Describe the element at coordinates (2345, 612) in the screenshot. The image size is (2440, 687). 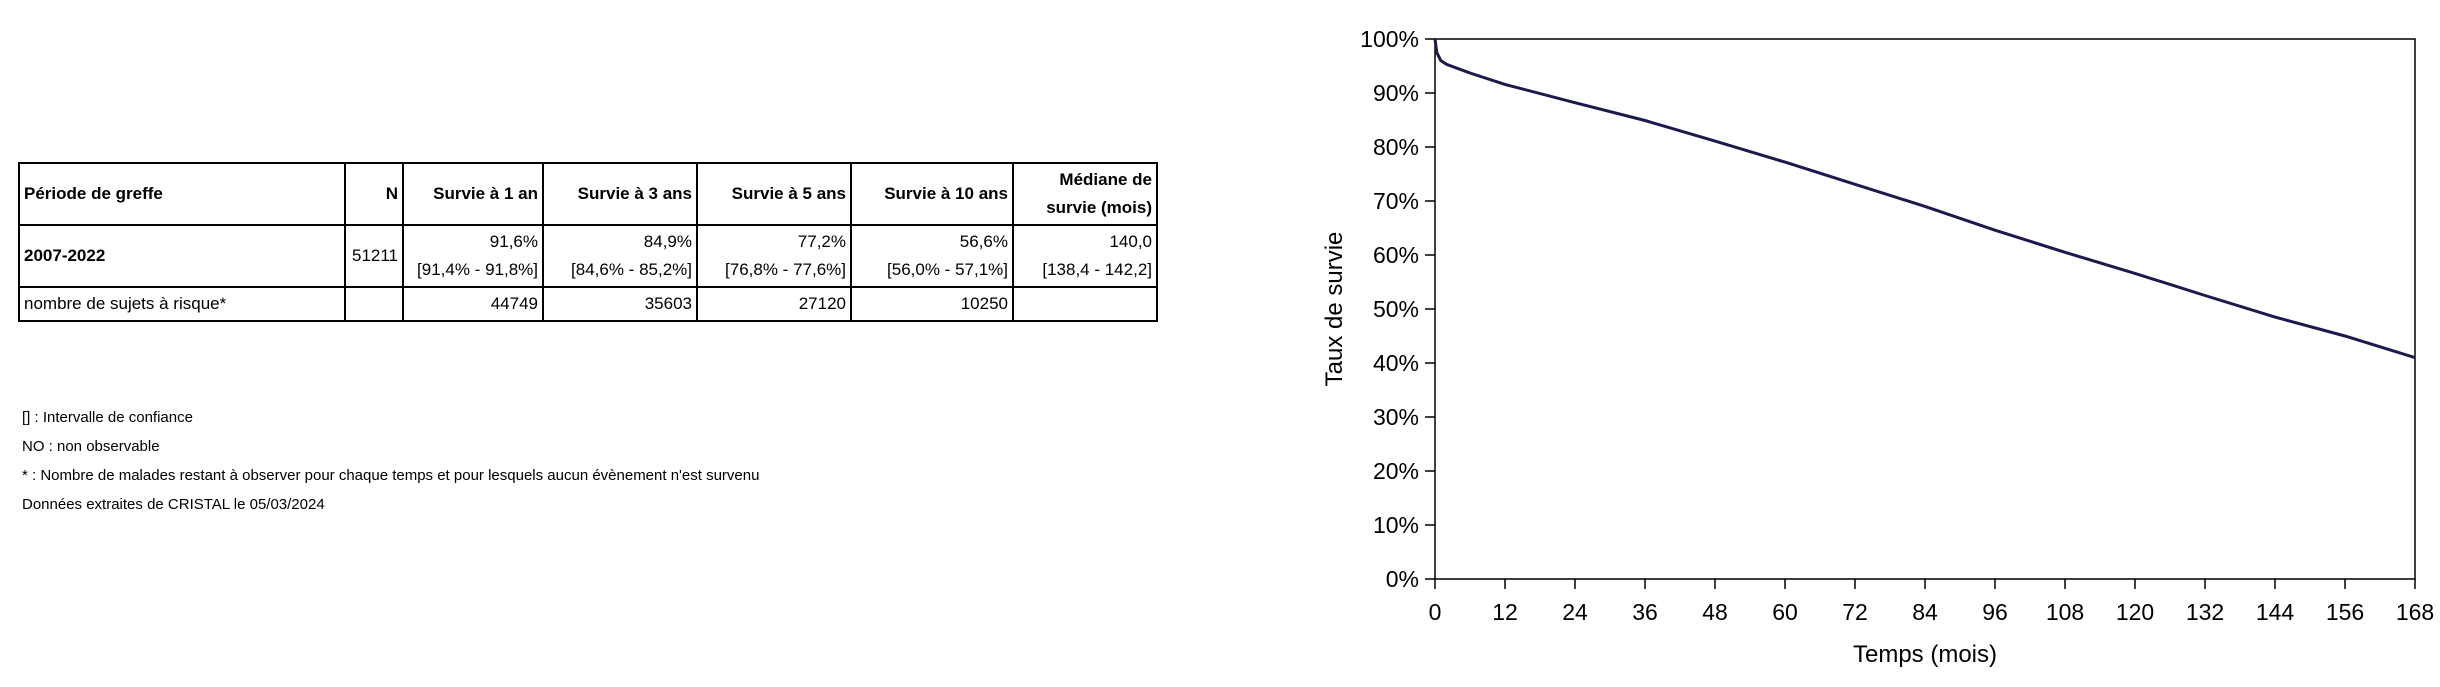
I see `x-tick-label: 156` at that location.